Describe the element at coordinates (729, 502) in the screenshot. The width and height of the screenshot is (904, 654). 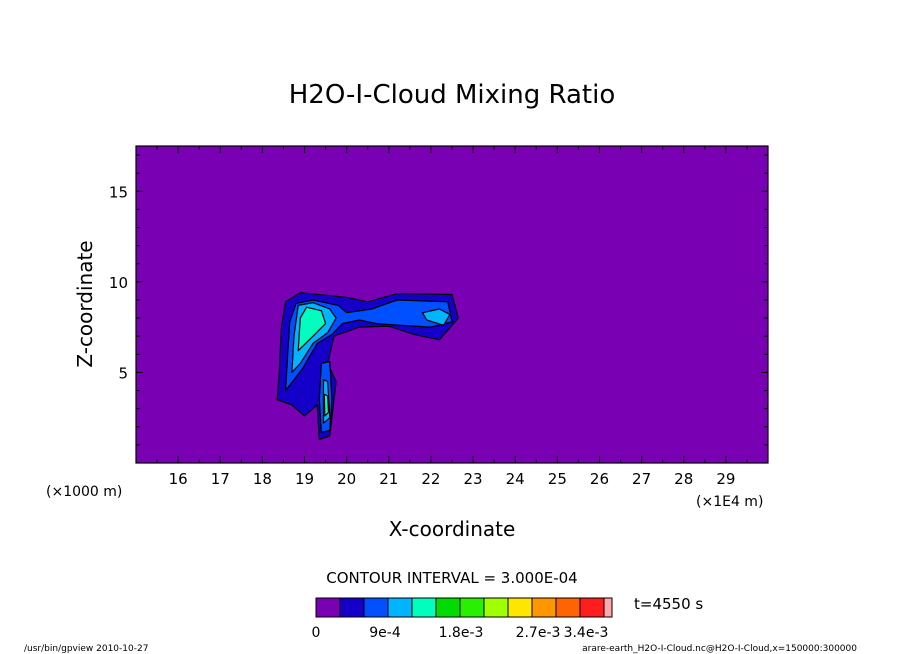
I see `x-unit-right: (×1E4 m)` at that location.